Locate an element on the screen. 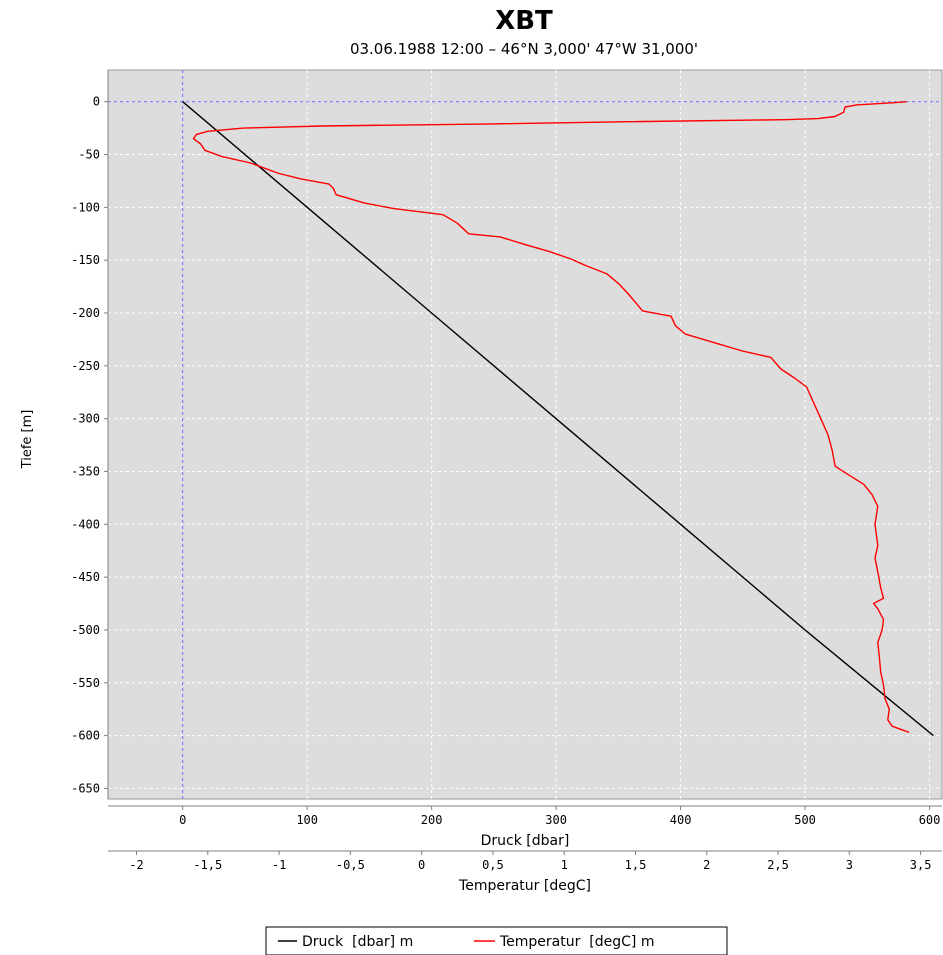 The width and height of the screenshot is (943, 955). y-tick-label-0: 0 is located at coordinates (96, 102).